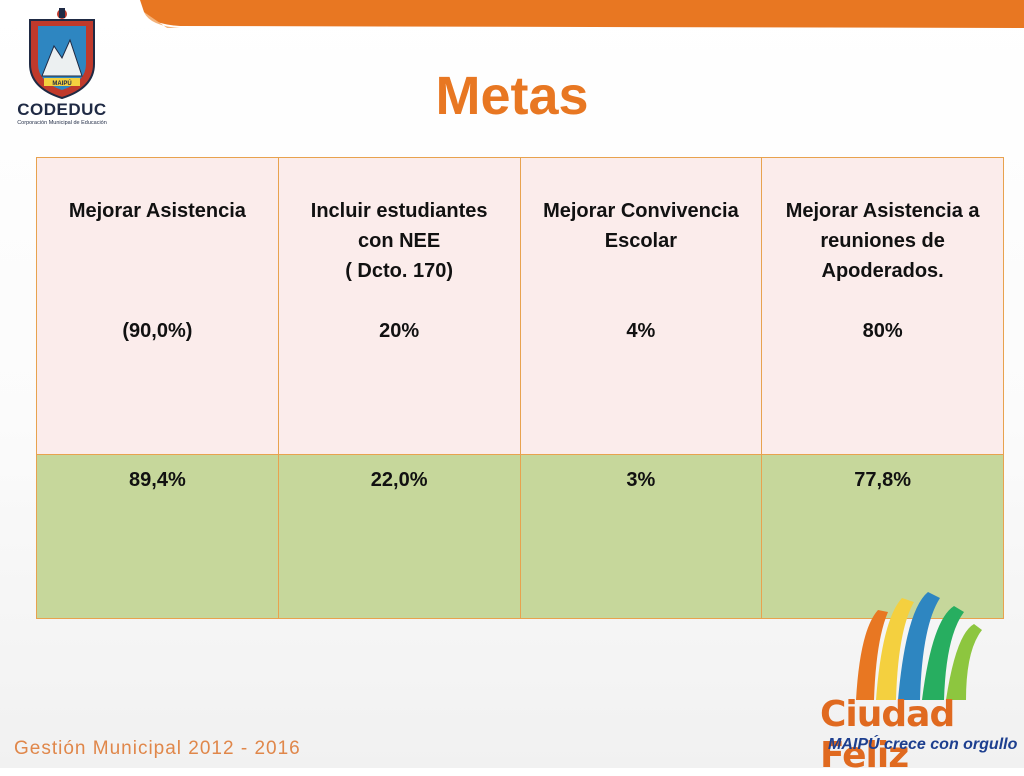 This screenshot has width=1024, height=776. I want to click on slide-title: Metas, so click(512, 96).